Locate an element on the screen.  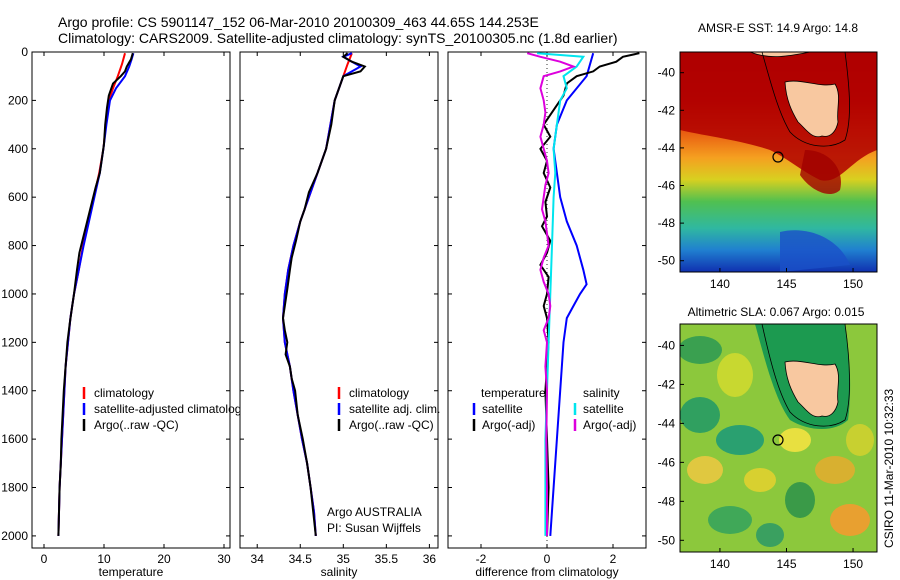
sla-map-ytick-label: -50 is located at coordinates (667, 540).